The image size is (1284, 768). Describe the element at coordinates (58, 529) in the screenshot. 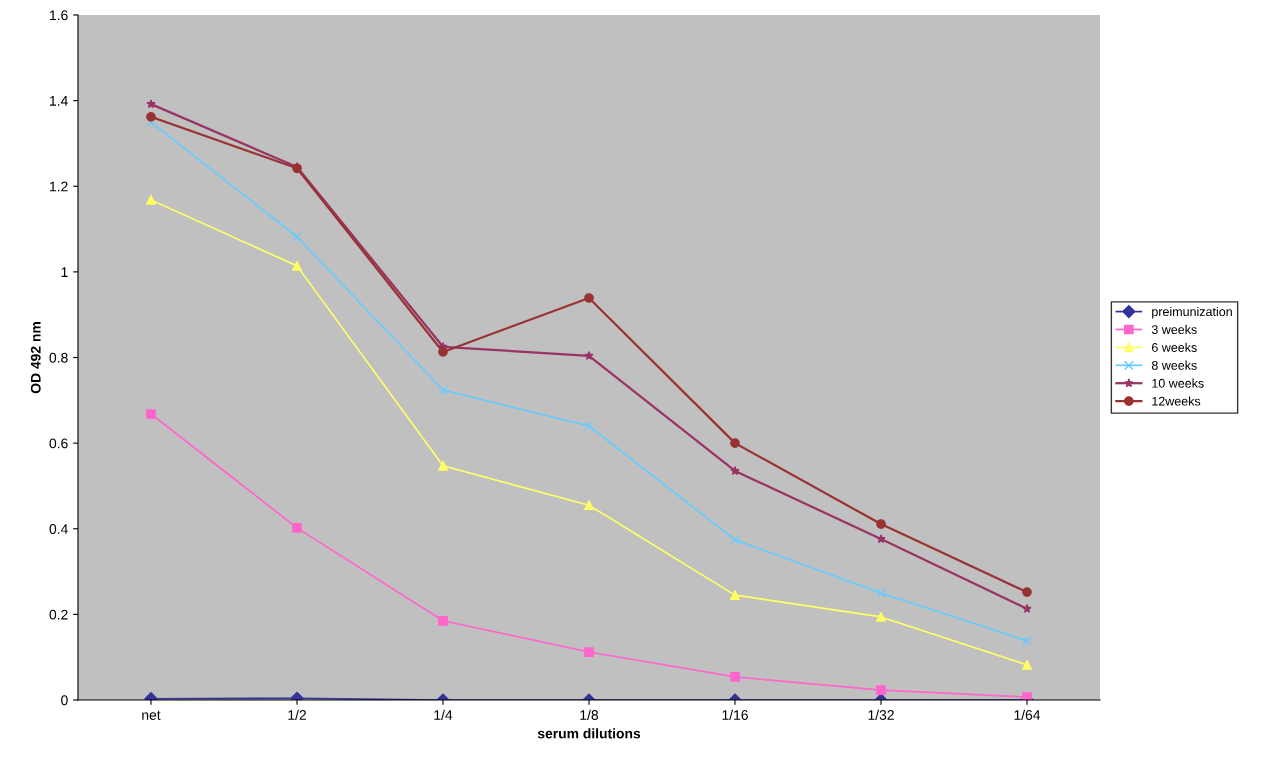

I see `y-tick-label: 0.4` at that location.